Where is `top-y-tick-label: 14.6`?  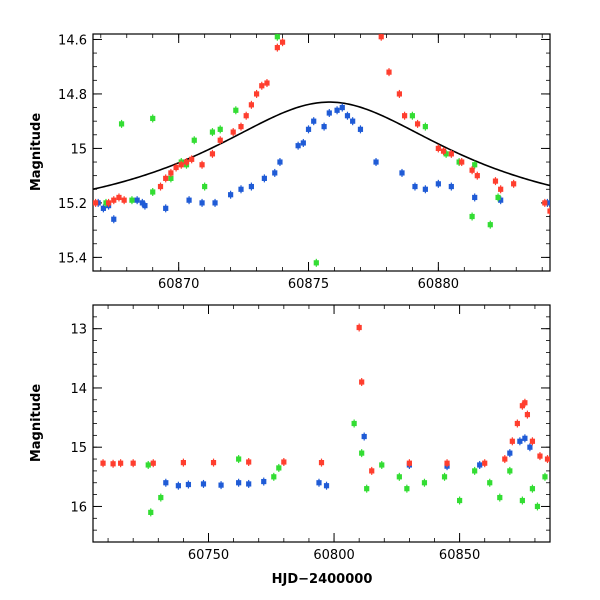 top-y-tick-label: 14.6 is located at coordinates (72, 40).